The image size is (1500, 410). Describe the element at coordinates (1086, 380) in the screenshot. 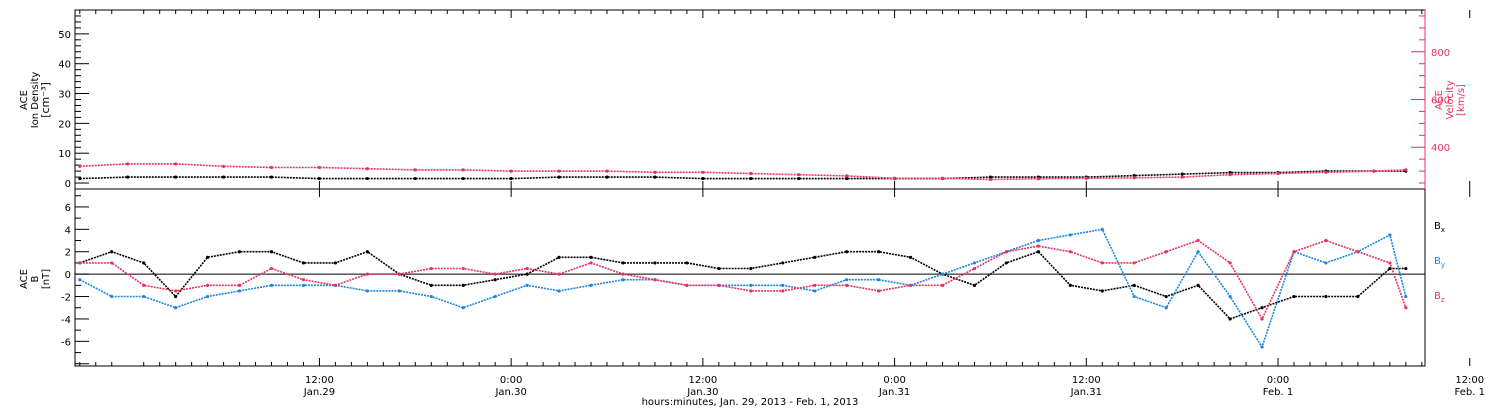

I see `x-tick-label-time: 12:00` at that location.